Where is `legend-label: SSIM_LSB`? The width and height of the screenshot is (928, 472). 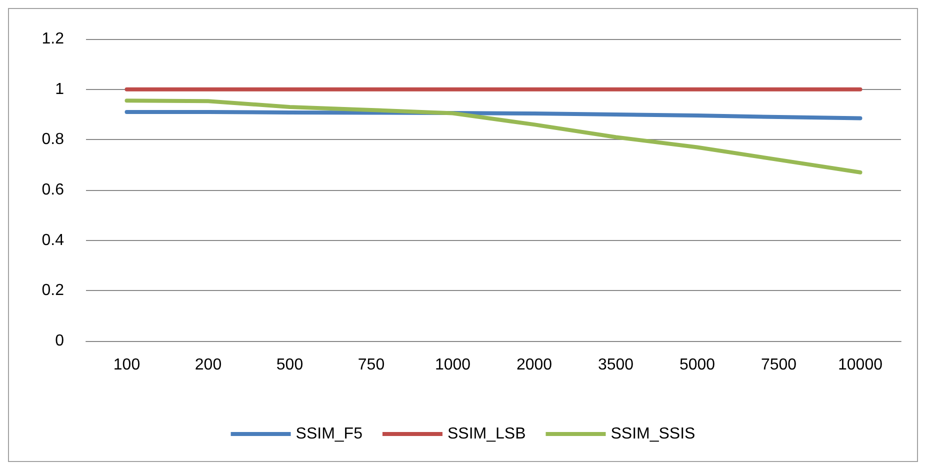 legend-label: SSIM_LSB is located at coordinates (486, 434).